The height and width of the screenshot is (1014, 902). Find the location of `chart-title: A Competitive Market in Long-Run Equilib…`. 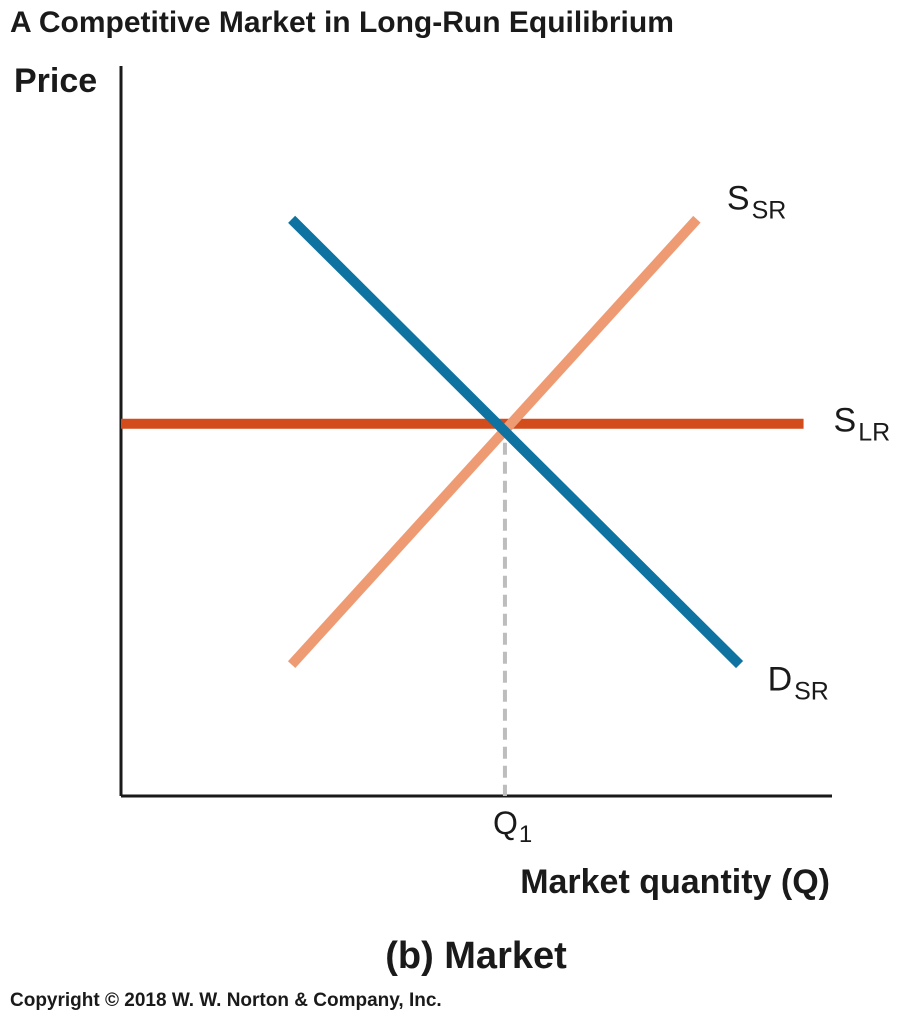

chart-title: A Competitive Market in Long-Run Equilib… is located at coordinates (342, 22).